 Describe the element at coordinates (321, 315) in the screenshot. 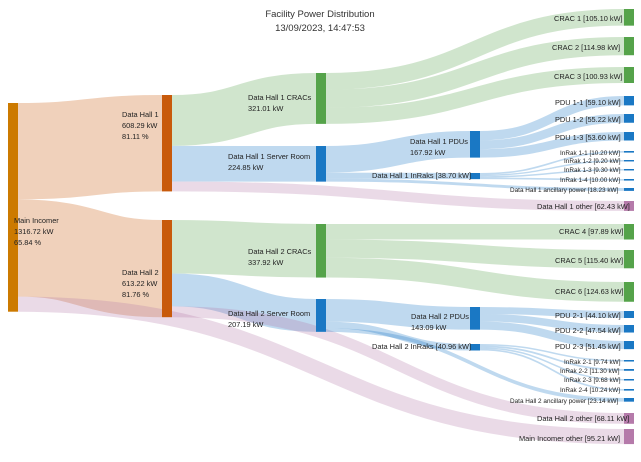

I see `node-dh2sr` at that location.